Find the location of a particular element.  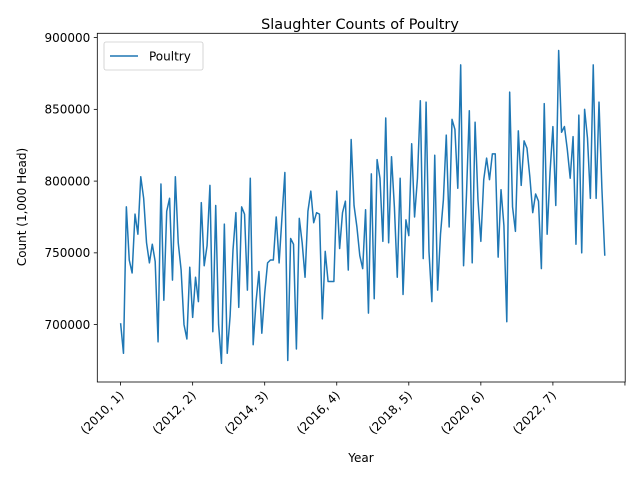

y-tick-label: 900000 is located at coordinates (67, 38).